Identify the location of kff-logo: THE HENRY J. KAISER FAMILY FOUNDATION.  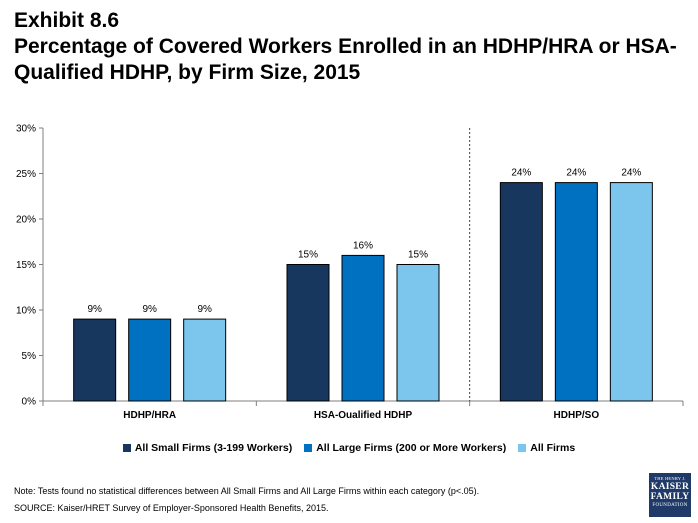
(670, 495).